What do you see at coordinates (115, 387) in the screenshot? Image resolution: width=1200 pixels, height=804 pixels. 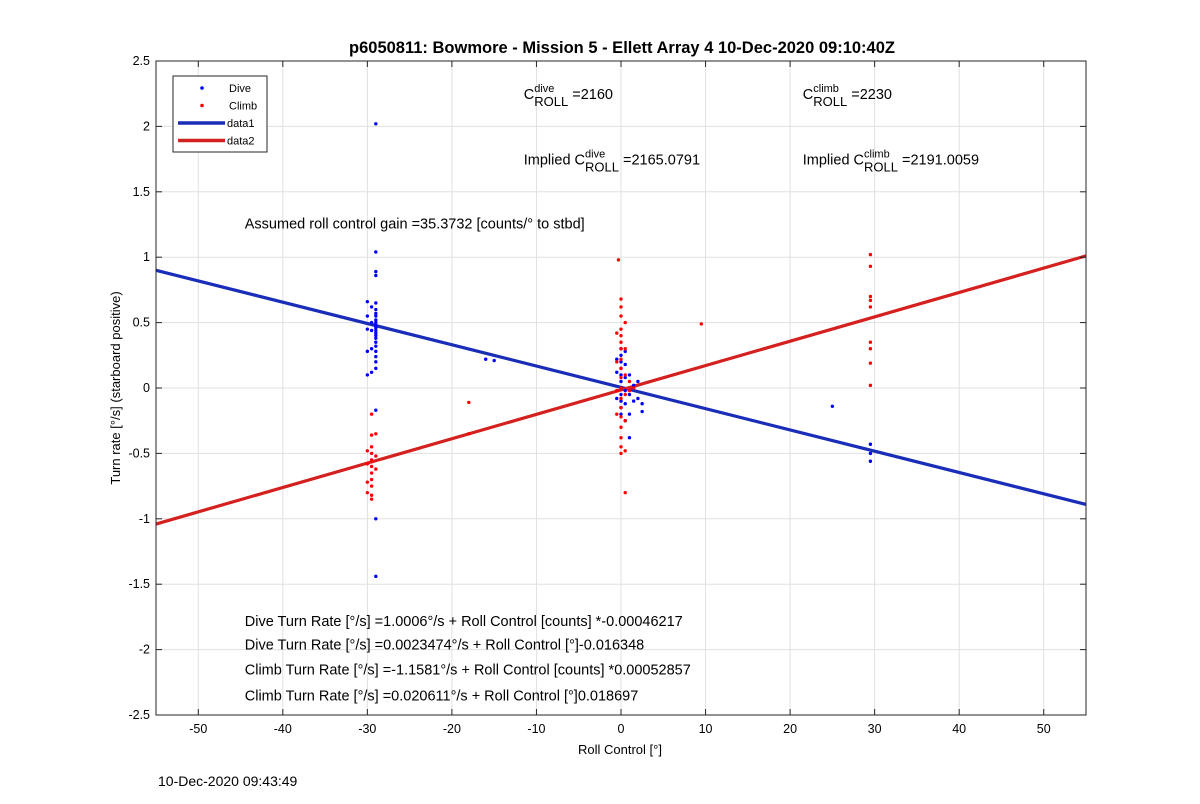 I see `y-axis-label: Turn rate [°/s] (starboard positive)` at bounding box center [115, 387].